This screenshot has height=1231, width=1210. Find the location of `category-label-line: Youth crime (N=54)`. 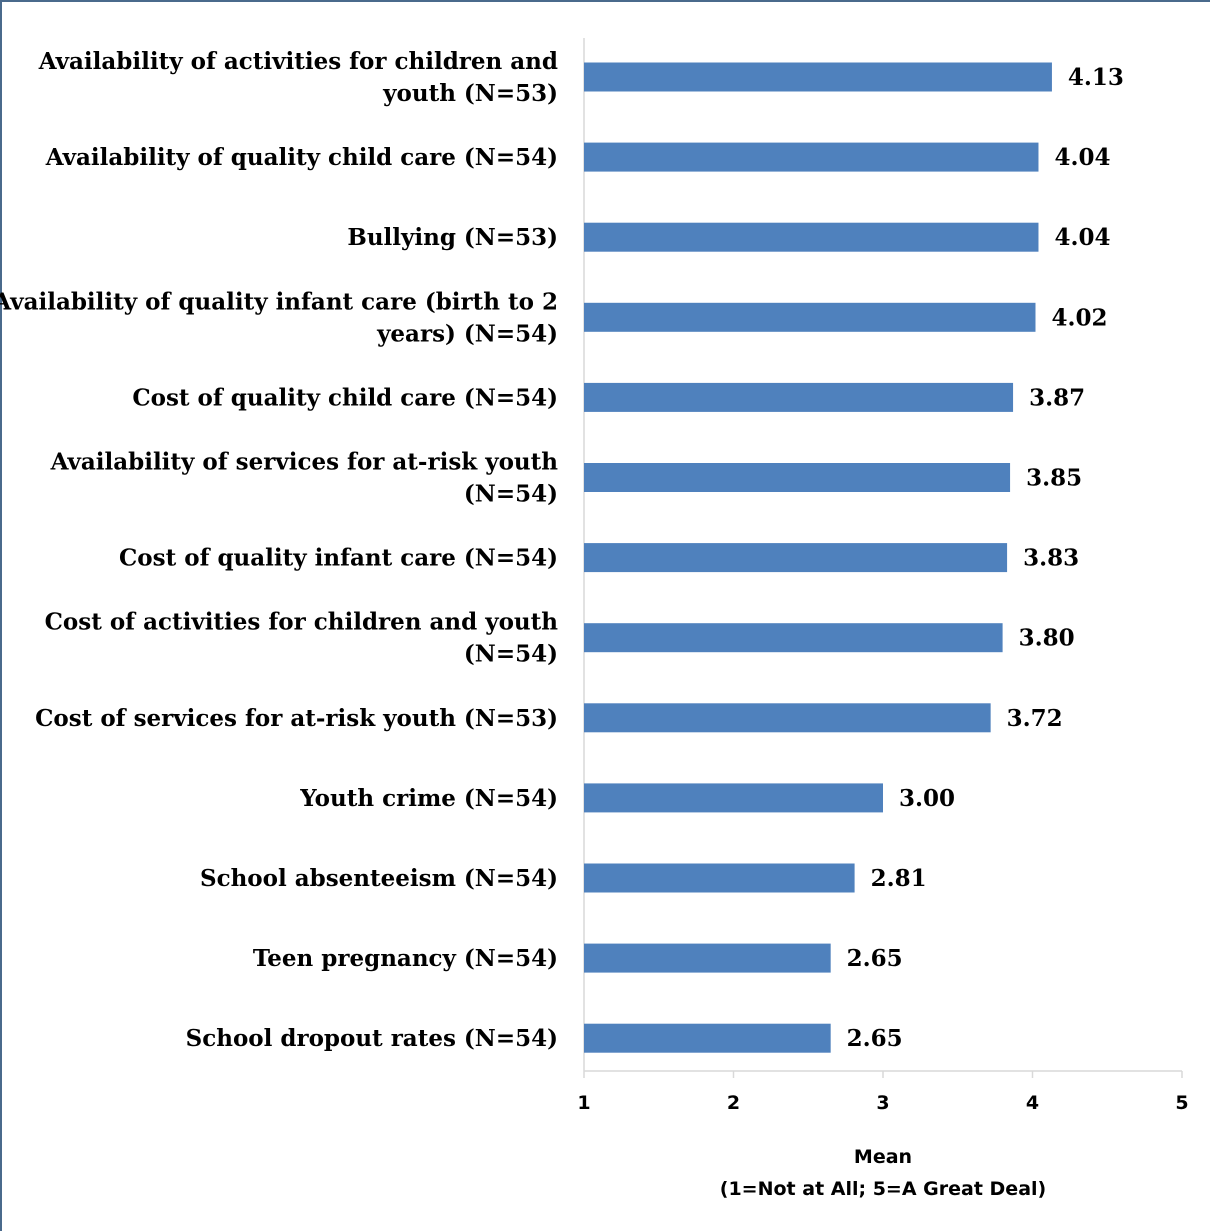

category-label-line: Youth crime (N=54) is located at coordinates (428, 798).